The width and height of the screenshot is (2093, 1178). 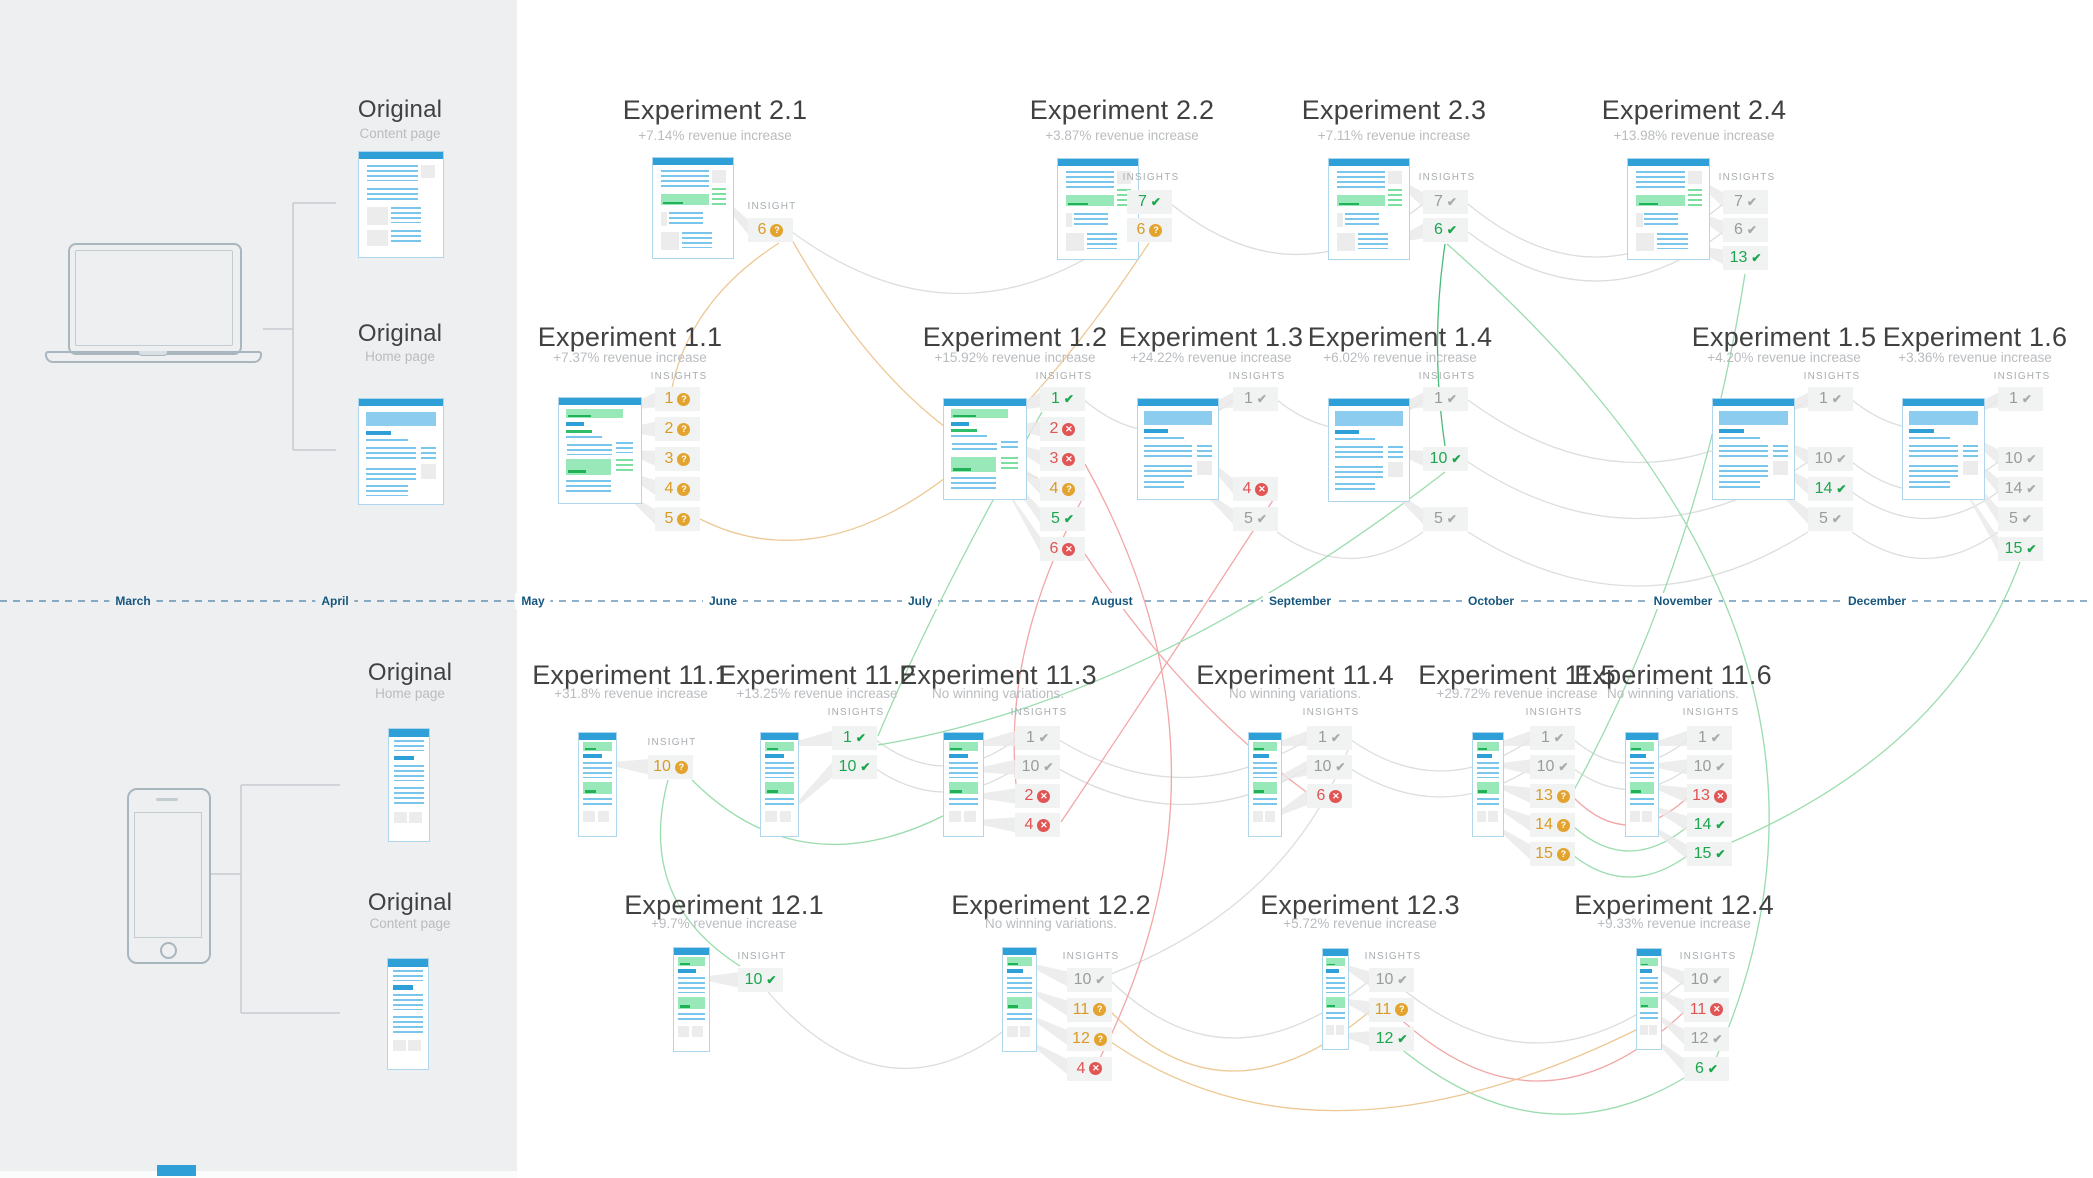 I want to click on experiment-12-3-insight-badge-11: 11?, so click(x=1391, y=1009).